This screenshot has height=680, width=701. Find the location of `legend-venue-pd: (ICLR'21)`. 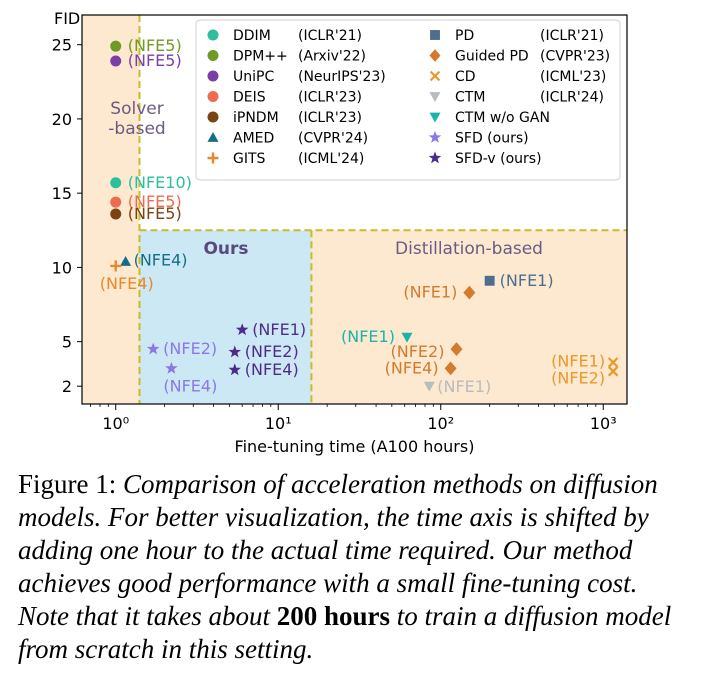

legend-venue-pd: (ICLR'21) is located at coordinates (572, 36).